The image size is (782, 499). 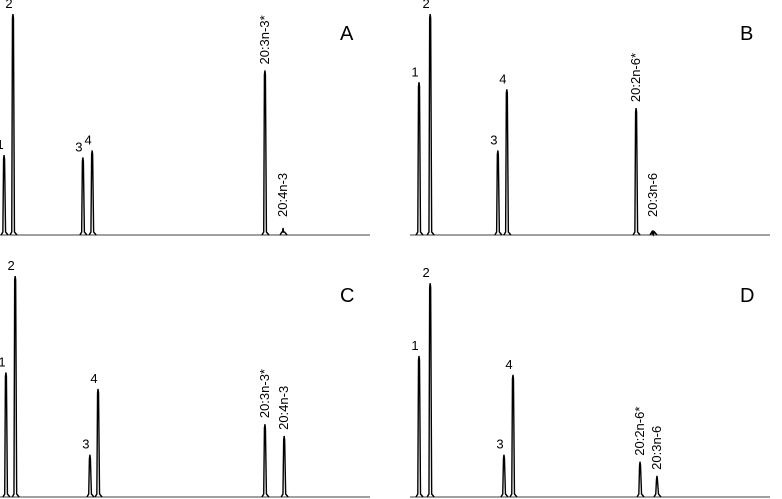 I want to click on panel-letter: D, so click(x=747, y=296).